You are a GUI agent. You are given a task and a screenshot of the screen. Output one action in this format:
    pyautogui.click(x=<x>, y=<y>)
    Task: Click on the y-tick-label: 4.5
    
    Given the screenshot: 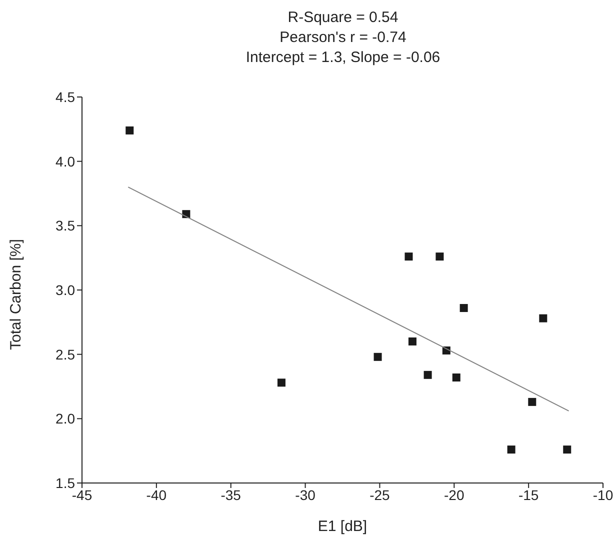 What is the action you would take?
    pyautogui.click(x=66, y=96)
    